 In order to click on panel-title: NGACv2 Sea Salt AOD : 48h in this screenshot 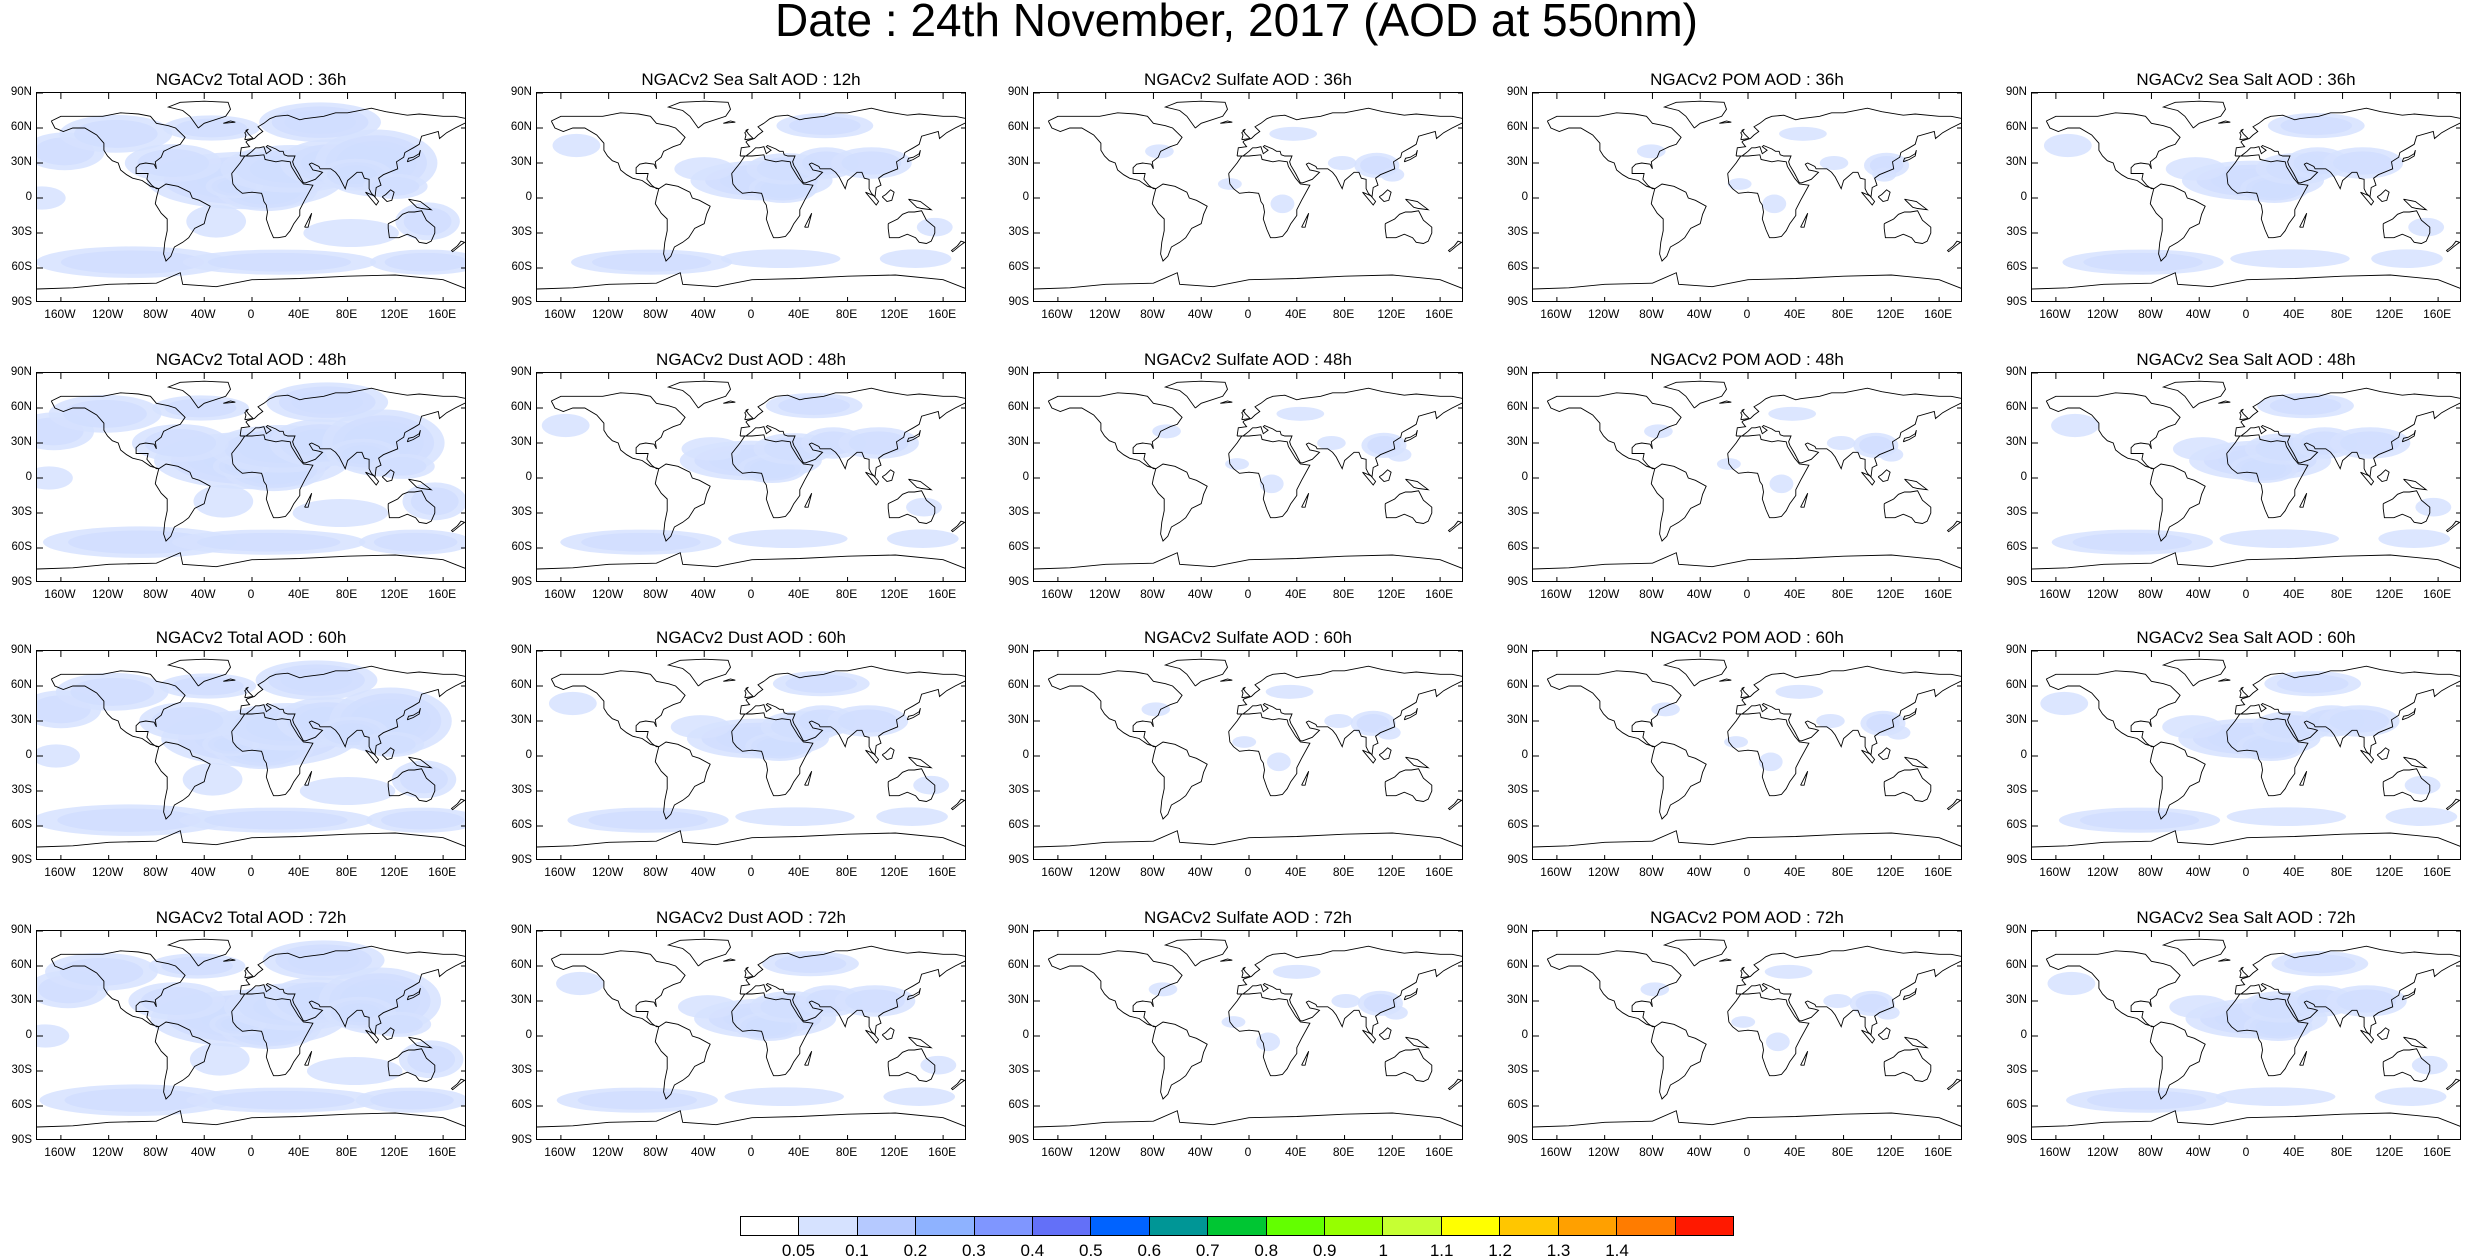, I will do `click(2246, 359)`.